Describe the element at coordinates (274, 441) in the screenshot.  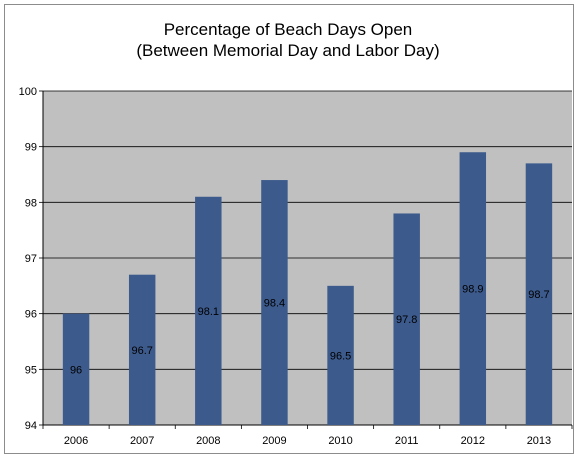
I see `x-tick-label-2009: 2009` at that location.